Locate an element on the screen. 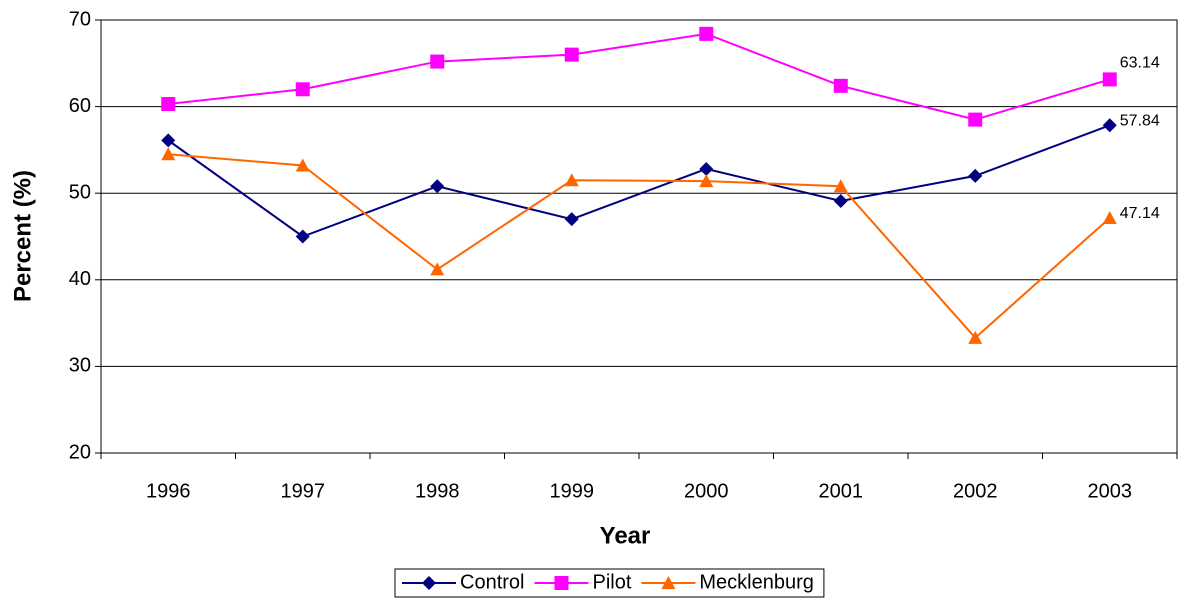 This screenshot has height=599, width=1185. legend-label: Control is located at coordinates (492, 582).